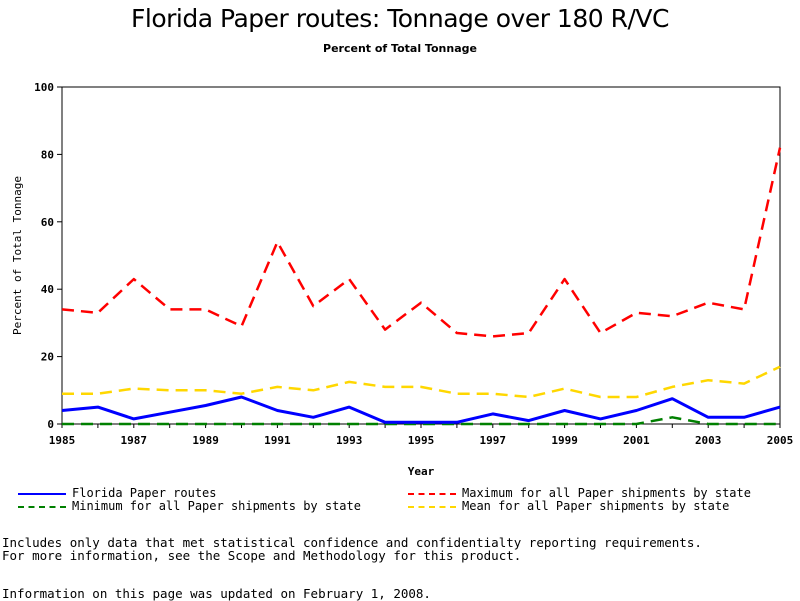  I want to click on y-tick-label: 20, so click(47, 357).